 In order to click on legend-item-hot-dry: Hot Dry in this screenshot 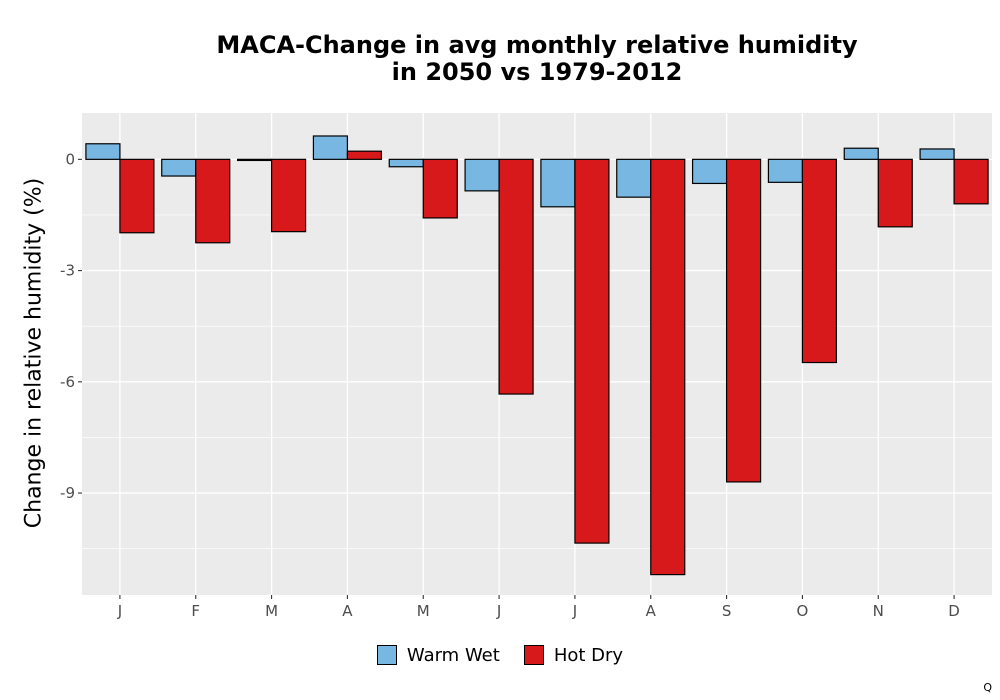, I will do `click(573, 655)`.